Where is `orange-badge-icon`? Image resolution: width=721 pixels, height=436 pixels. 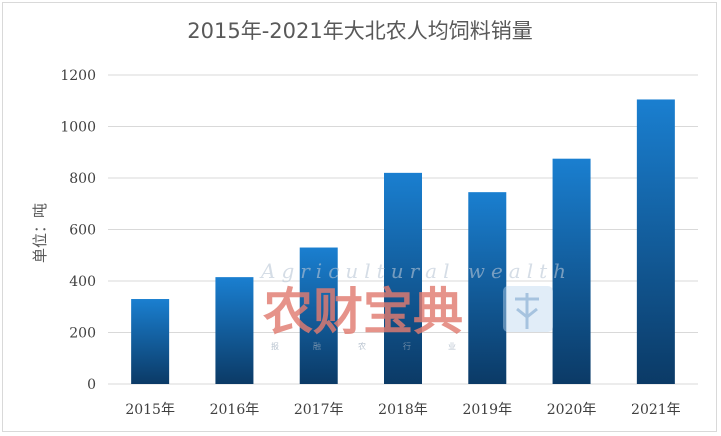 orange-badge-icon is located at coordinates (528, 309).